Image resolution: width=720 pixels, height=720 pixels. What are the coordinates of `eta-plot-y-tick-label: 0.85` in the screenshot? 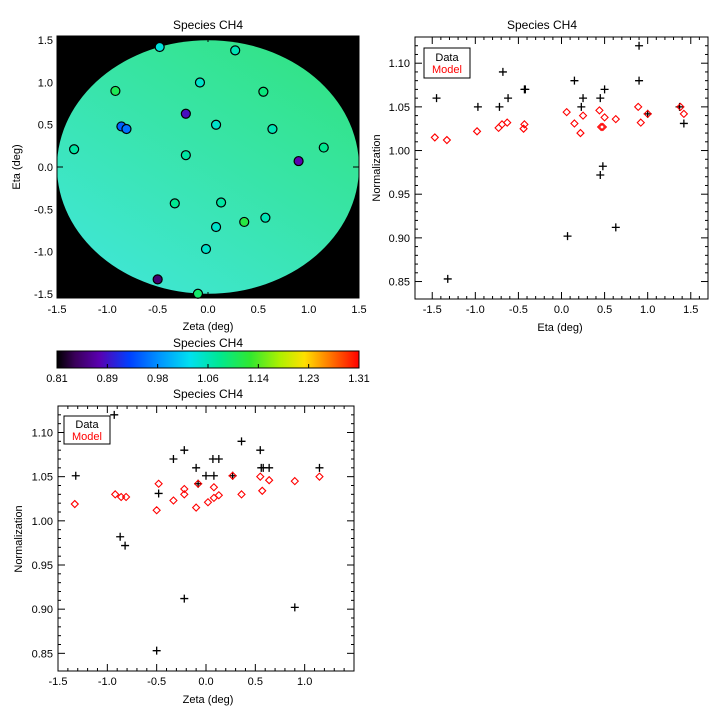 It's located at (399, 283).